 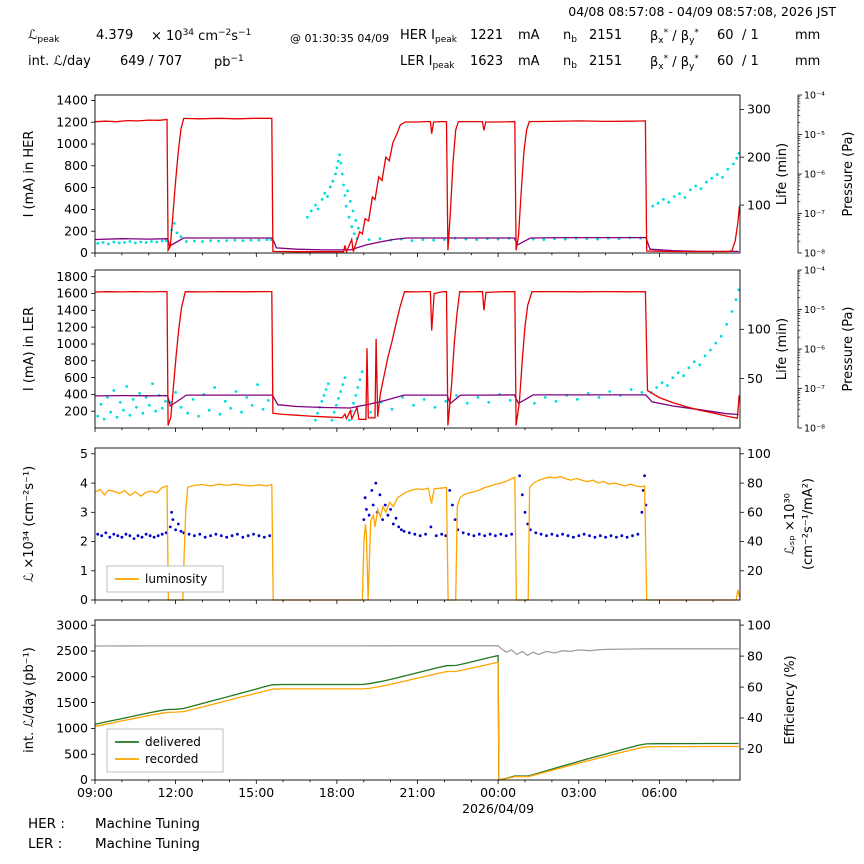 What do you see at coordinates (147, 824) in the screenshot?
I see `her-status-value: Machine Tuning` at bounding box center [147, 824].